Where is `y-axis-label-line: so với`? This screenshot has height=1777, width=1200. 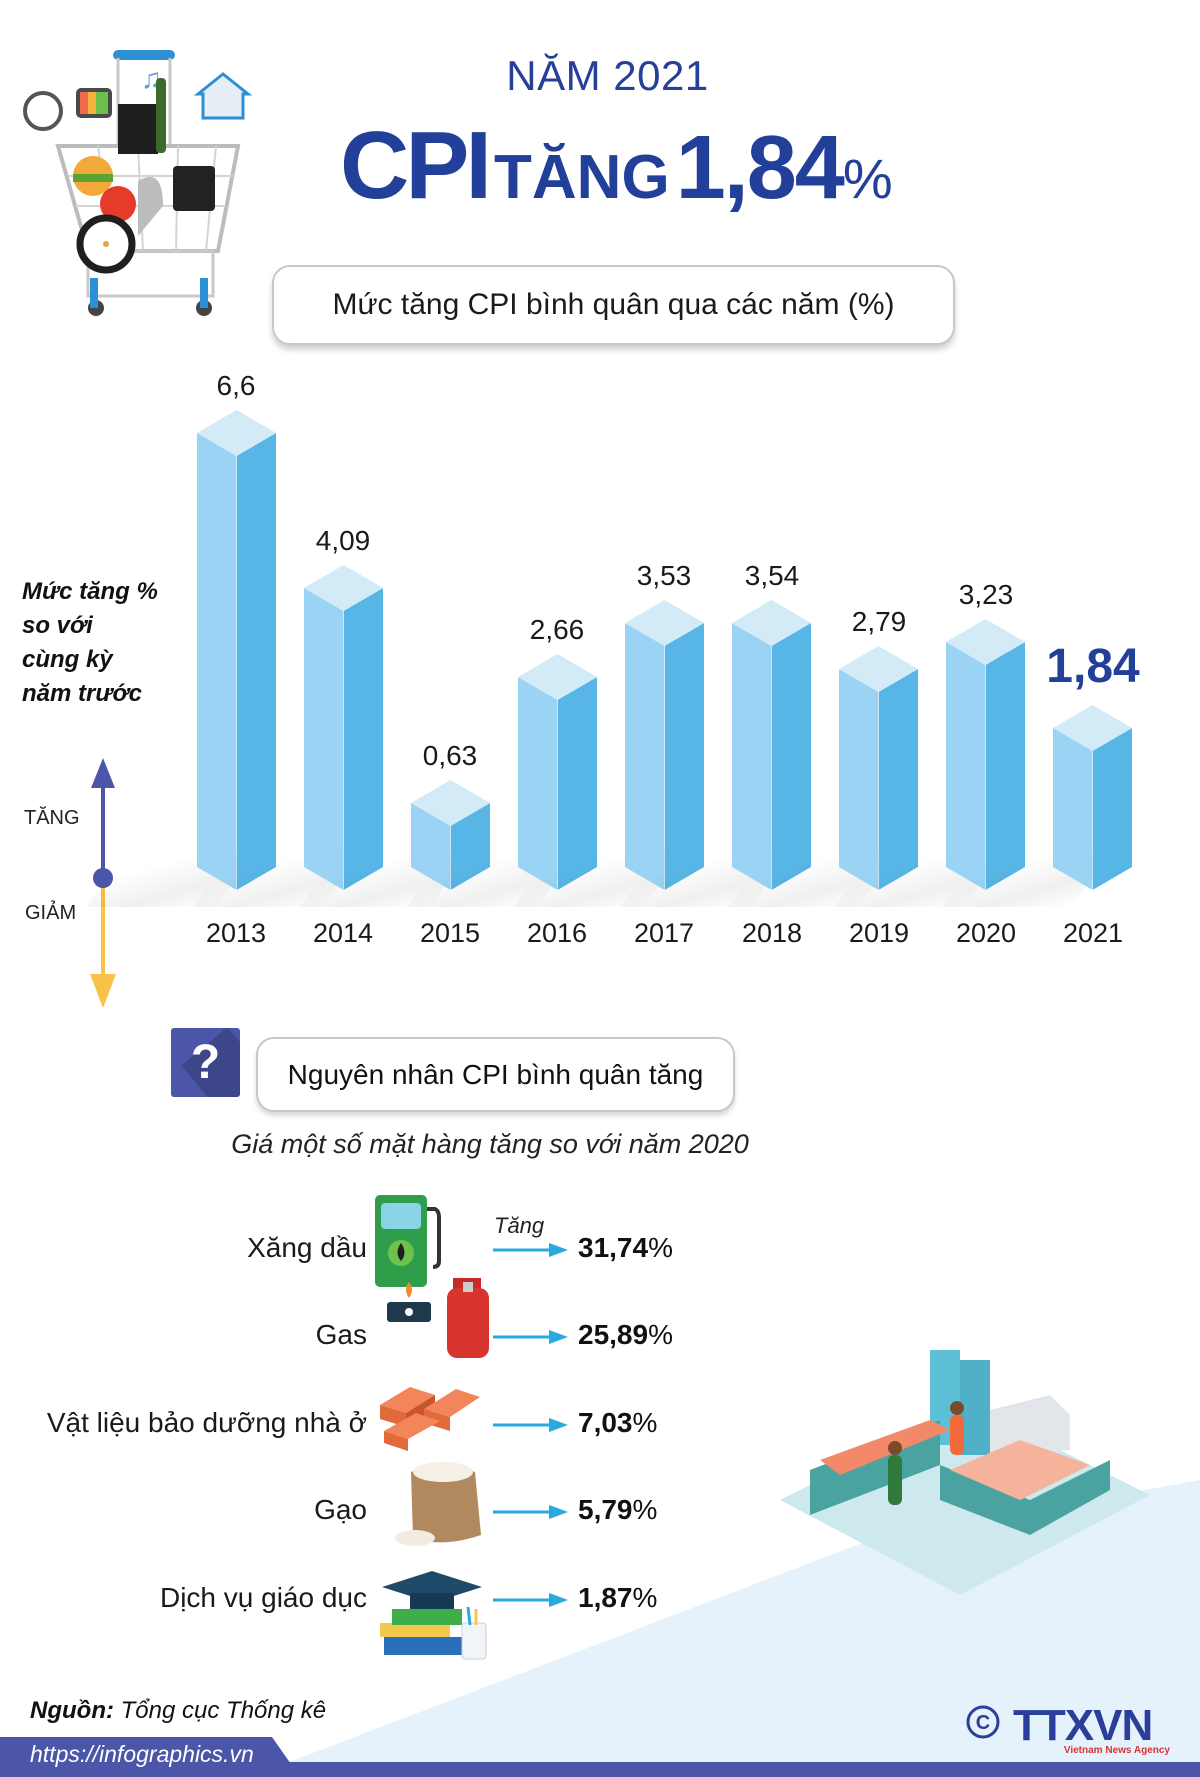
y-axis-label-line: so với is located at coordinates (57, 625).